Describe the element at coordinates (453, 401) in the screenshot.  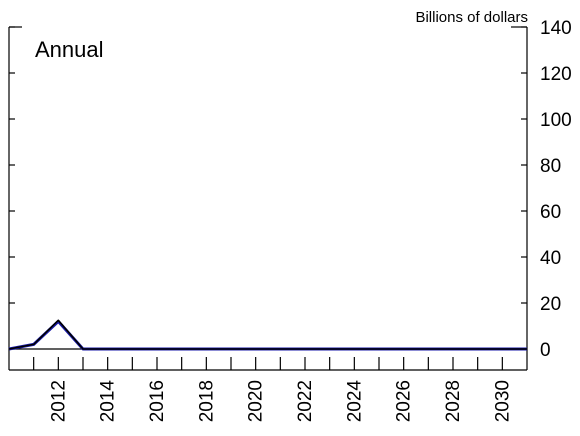
I see `x-tick-label: 2028` at that location.